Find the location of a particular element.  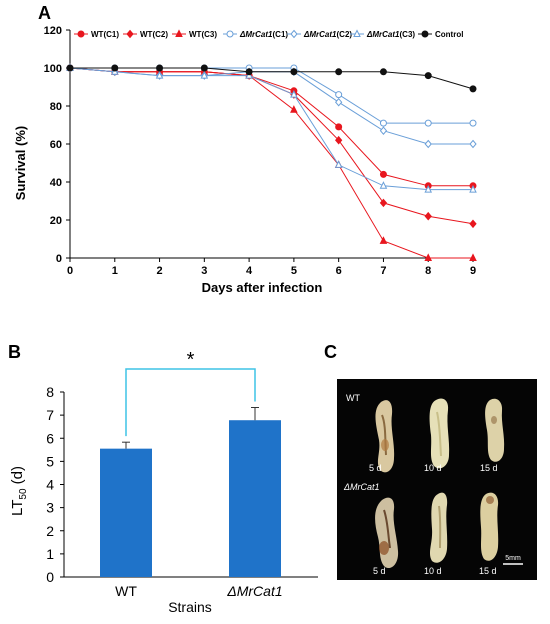

legend-item-1: WT(C1) is located at coordinates (96, 34).